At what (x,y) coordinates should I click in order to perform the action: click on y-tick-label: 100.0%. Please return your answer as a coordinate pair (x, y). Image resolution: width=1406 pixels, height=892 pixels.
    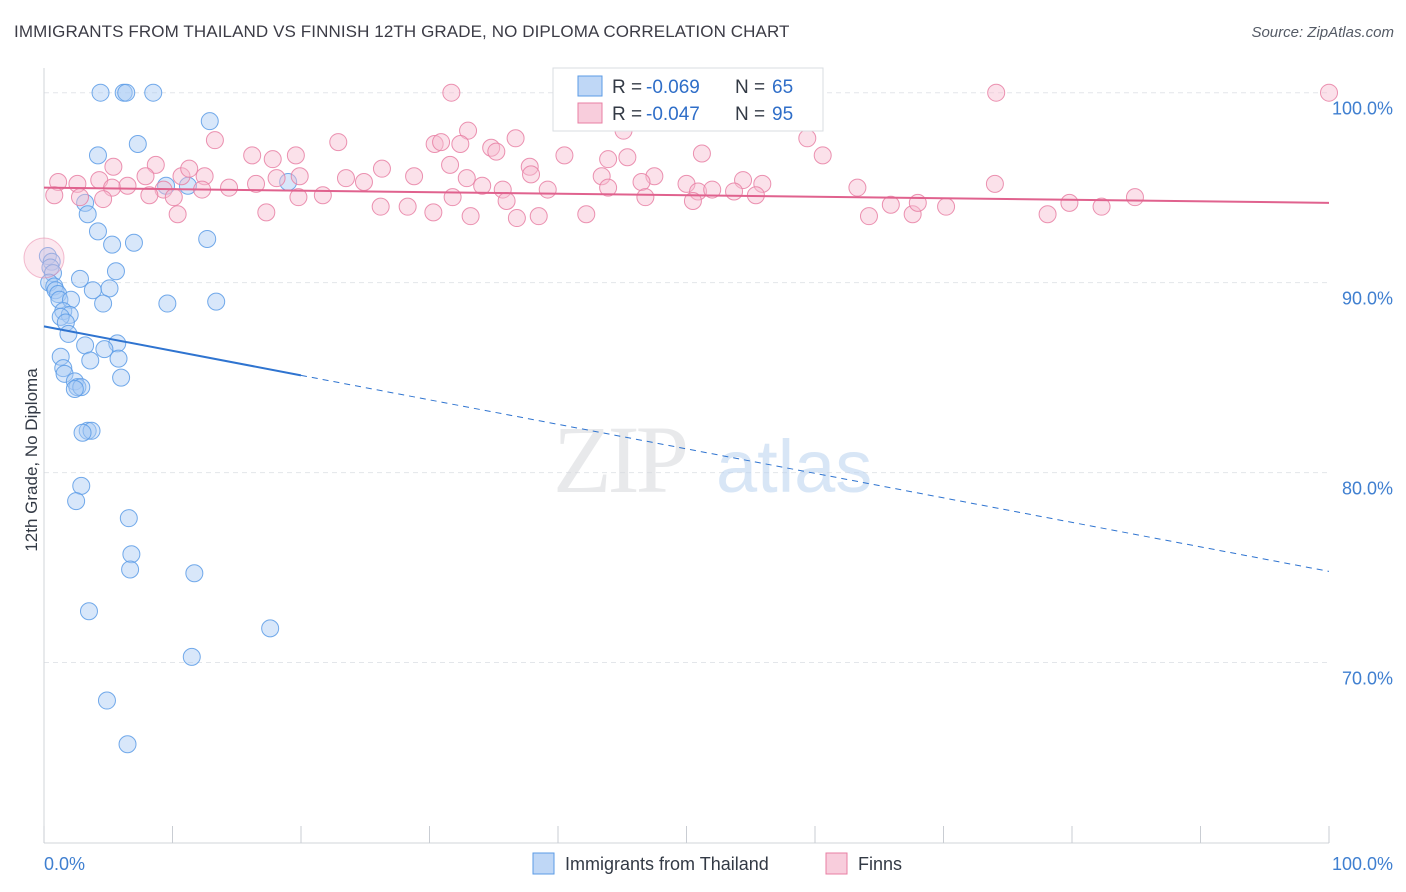
    Looking at the image, I should click on (1362, 109).